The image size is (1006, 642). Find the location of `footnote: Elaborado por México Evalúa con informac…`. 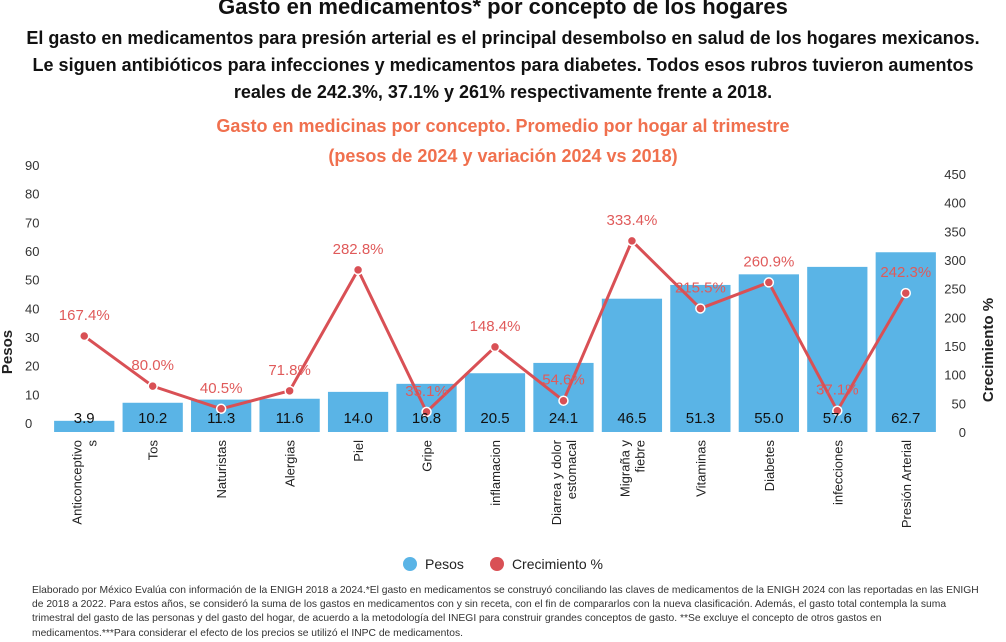

footnote: Elaborado por México Evalúa con informac… is located at coordinates (505, 612).